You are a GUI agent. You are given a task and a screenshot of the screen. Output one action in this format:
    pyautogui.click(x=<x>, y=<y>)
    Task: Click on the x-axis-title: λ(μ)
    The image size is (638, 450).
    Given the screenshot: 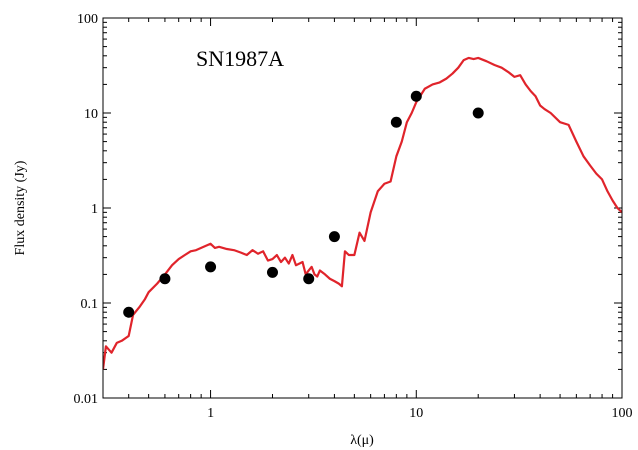 What is the action you would take?
    pyautogui.click(x=362, y=440)
    